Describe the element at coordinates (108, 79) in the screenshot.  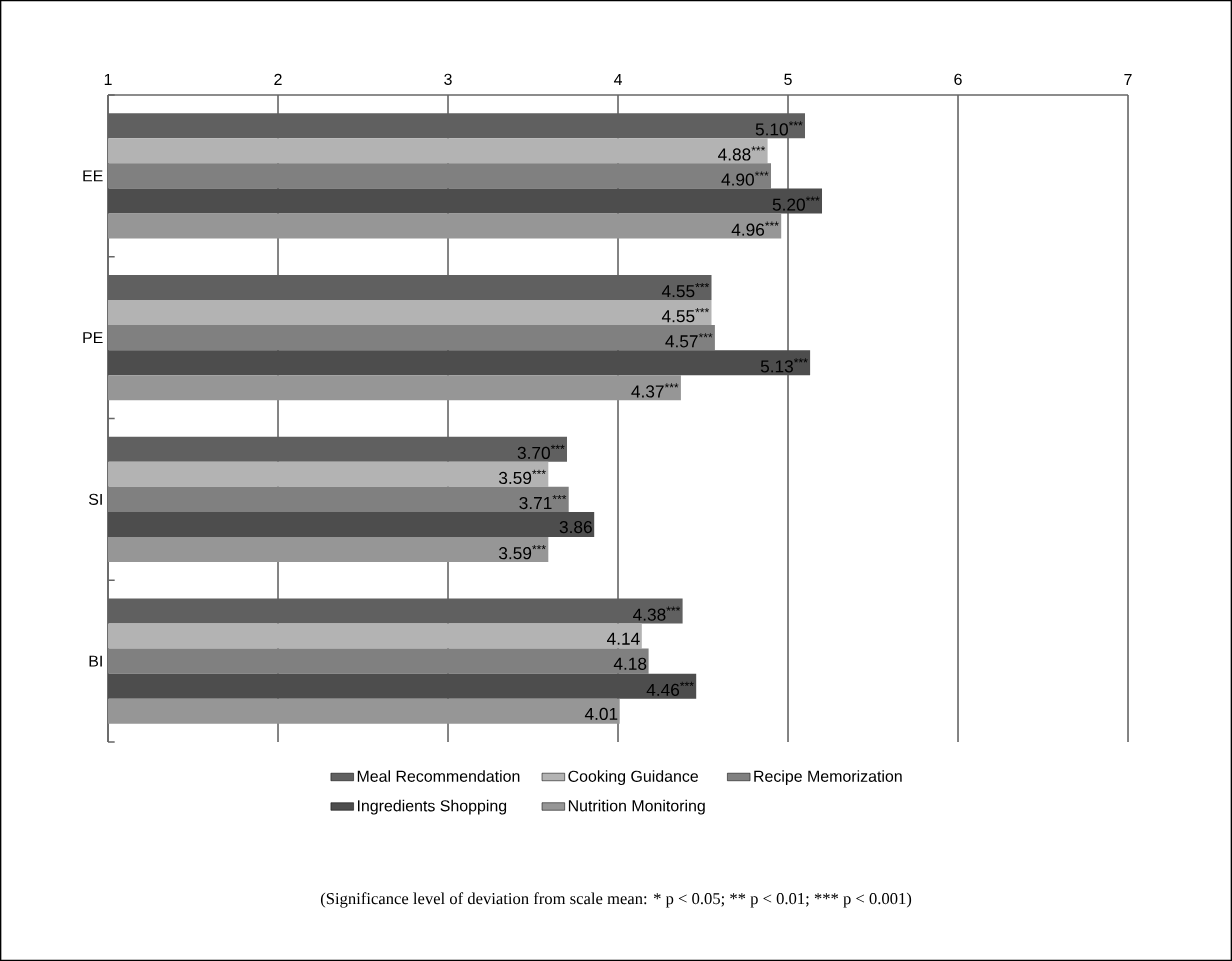
I see `x-tick-label: 1` at that location.